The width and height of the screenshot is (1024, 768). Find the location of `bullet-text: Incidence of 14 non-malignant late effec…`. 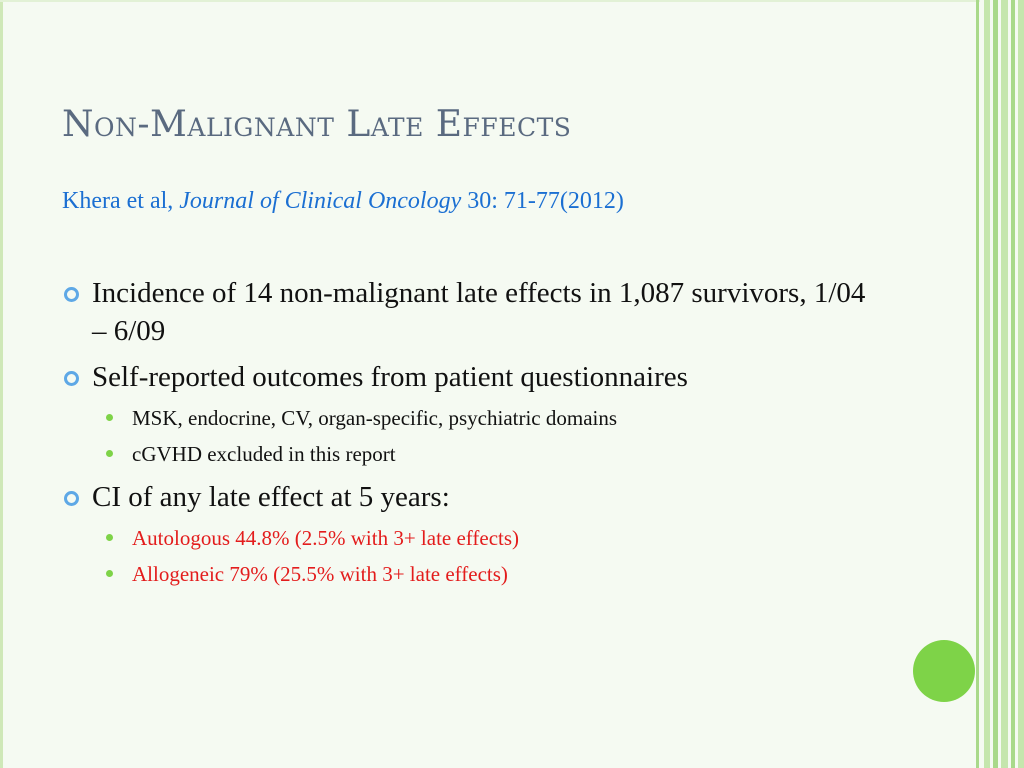

bullet-text: Incidence of 14 non-malignant late effec… is located at coordinates (479, 312).